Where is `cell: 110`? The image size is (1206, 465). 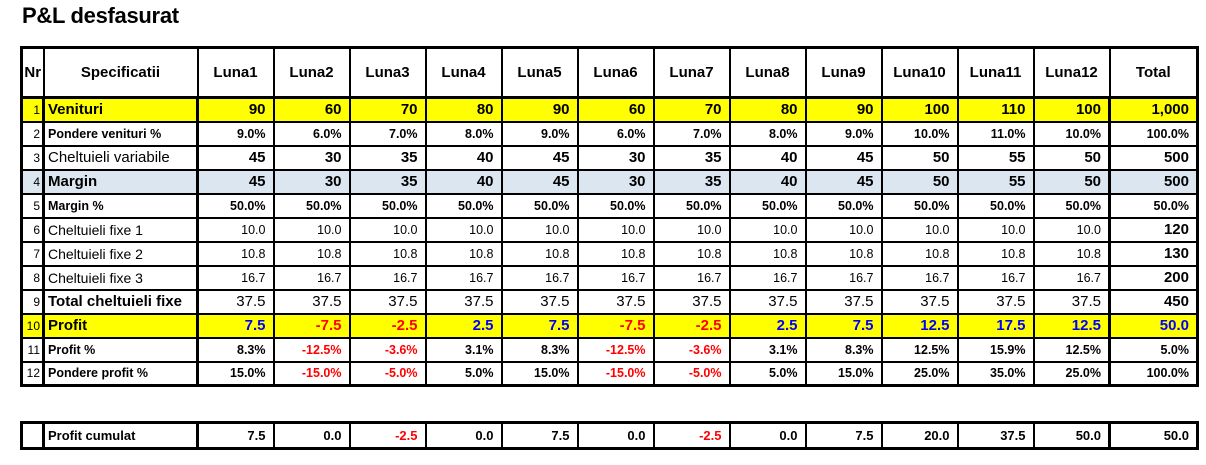 cell: 110 is located at coordinates (995, 109).